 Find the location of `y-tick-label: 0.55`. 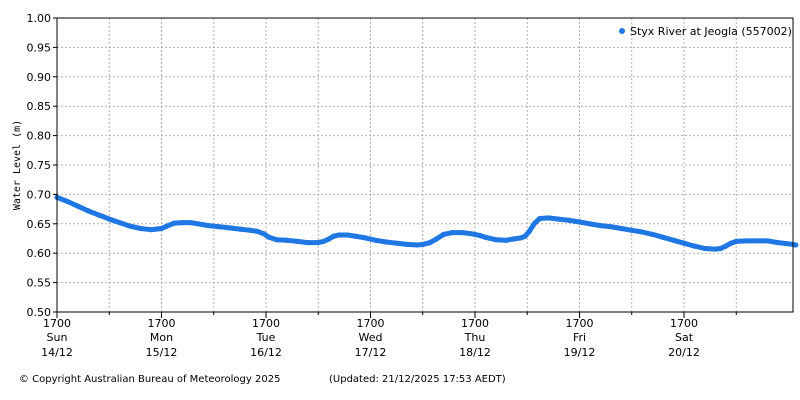

y-tick-label: 0.55 is located at coordinates (39, 283).